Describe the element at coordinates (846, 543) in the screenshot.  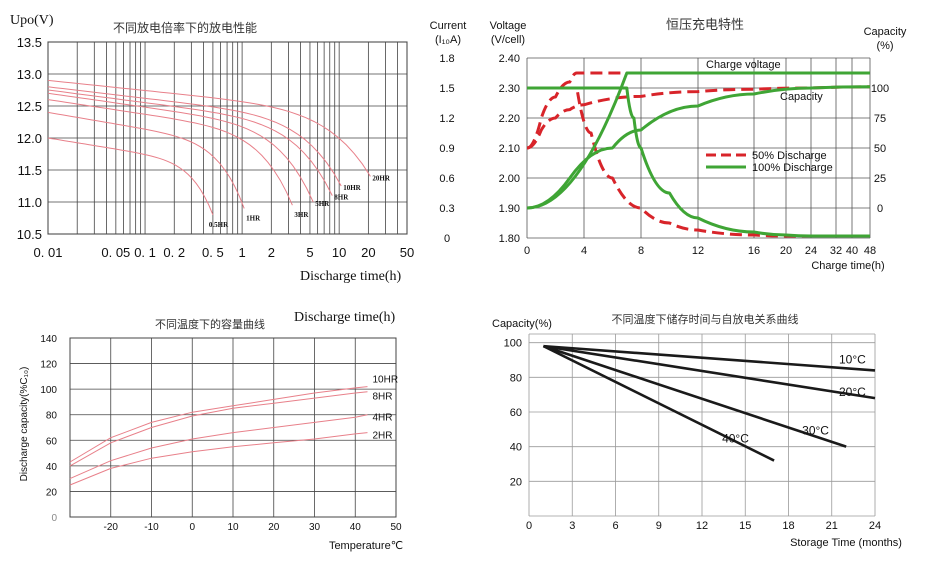
I see `self-discharge-x-axis-title: Storage Time (months)` at that location.